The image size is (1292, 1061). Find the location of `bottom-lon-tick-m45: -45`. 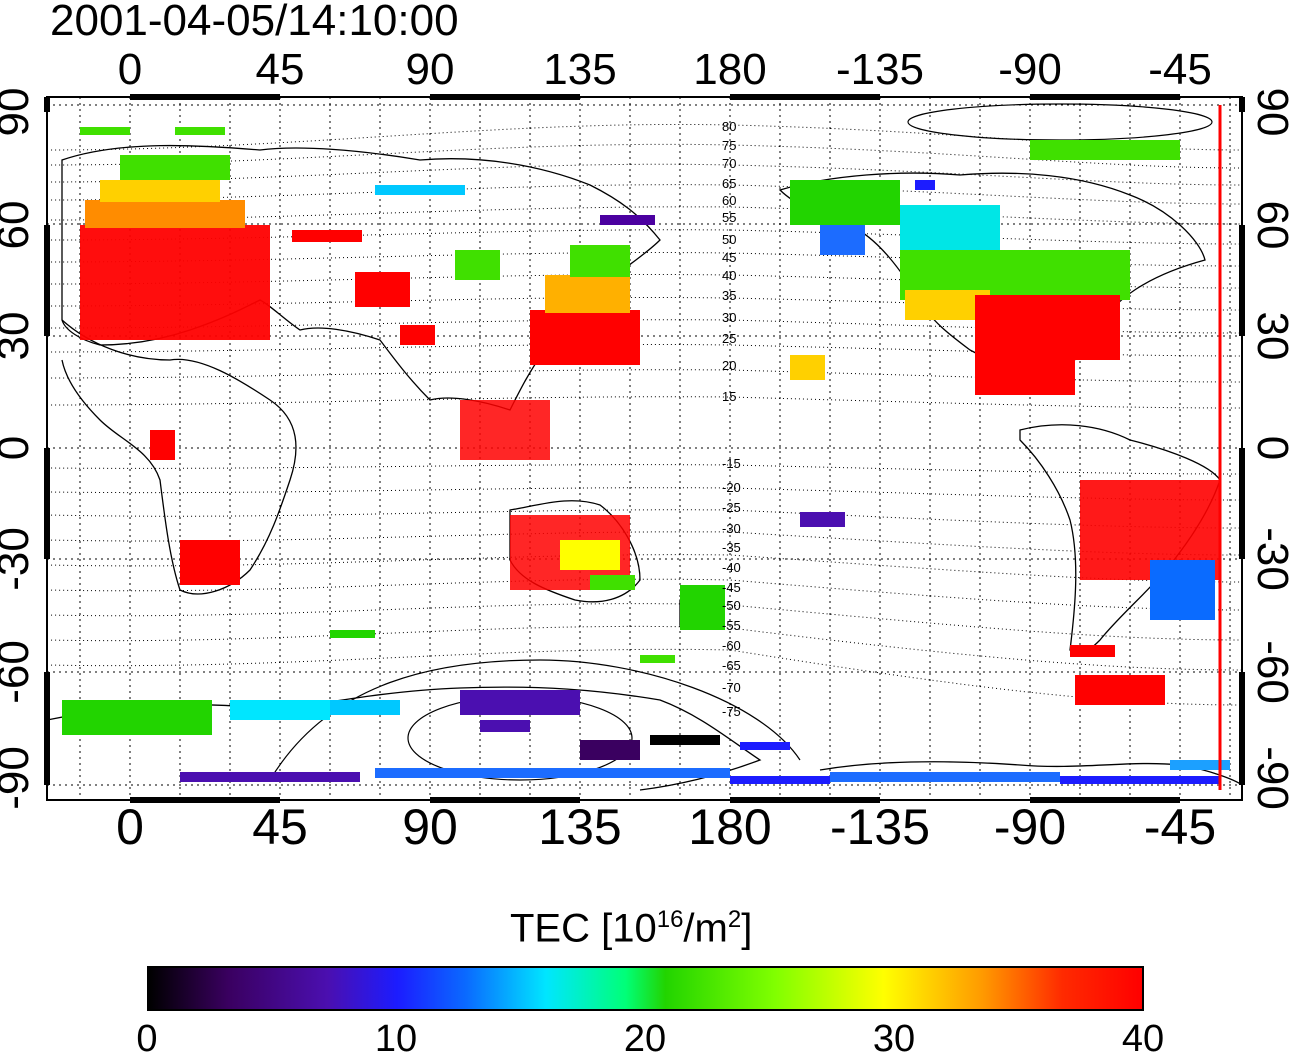

bottom-lon-tick-m45: -45 is located at coordinates (1180, 827).